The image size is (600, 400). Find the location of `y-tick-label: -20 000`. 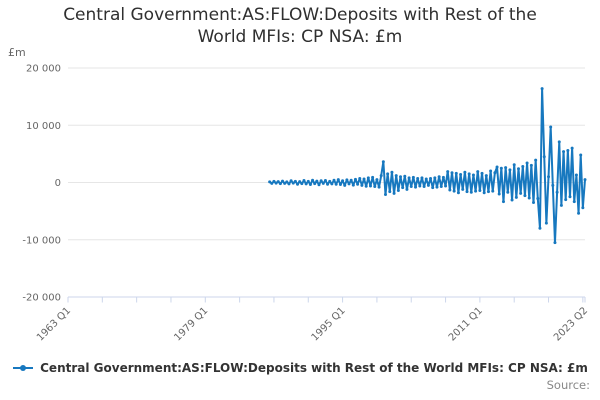

y-tick-label: -20 000 is located at coordinates (41, 298).